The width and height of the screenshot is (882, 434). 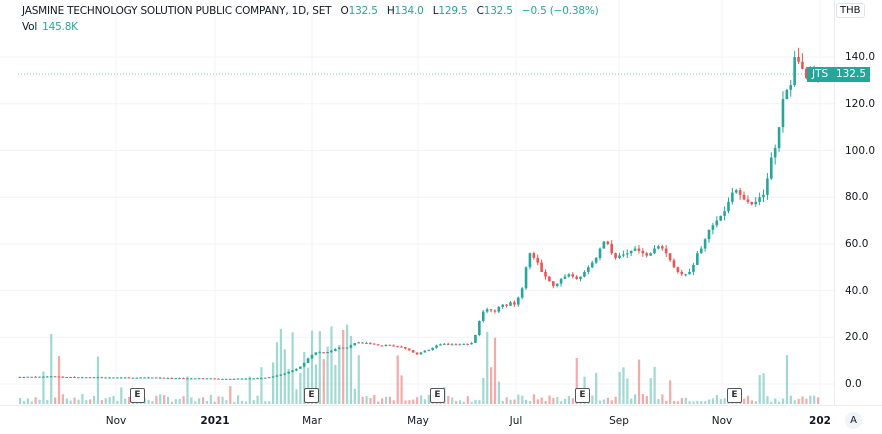 I want to click on time-axis: A Nov 2021 Mar May Jul Sep Nov 202, so click(x=441, y=419).